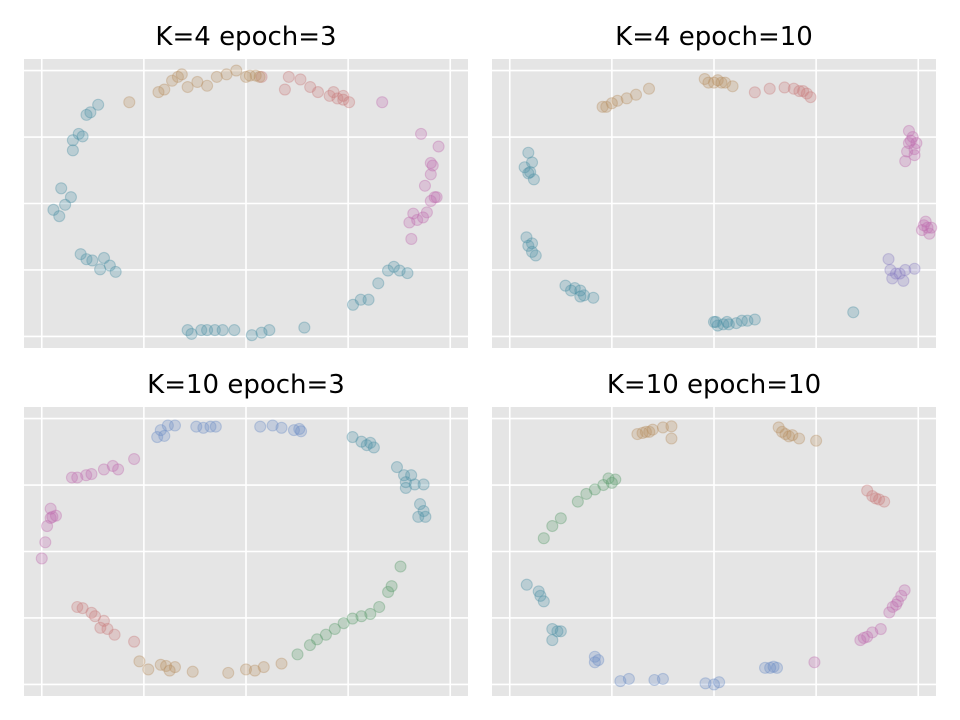 The image size is (960, 720). Describe the element at coordinates (714, 37) in the screenshot. I see `panel-title: K=4 epoch=10` at that location.